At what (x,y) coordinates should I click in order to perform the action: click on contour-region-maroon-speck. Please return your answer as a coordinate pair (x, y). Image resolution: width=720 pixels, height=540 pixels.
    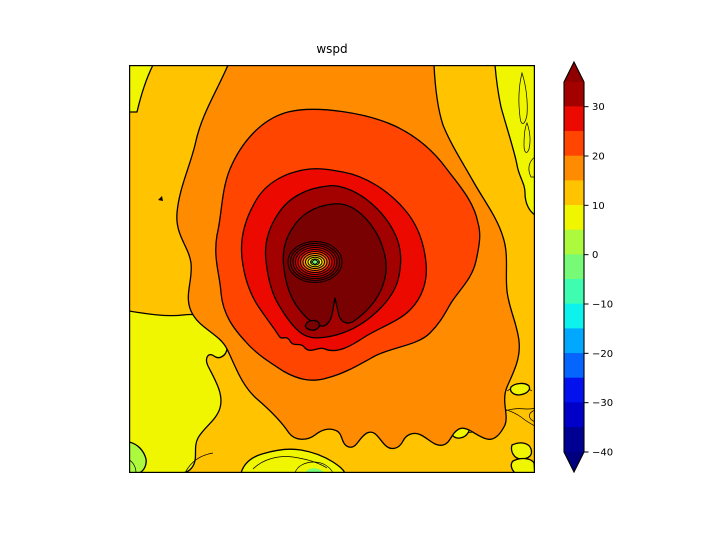
    Looking at the image, I should click on (312, 325).